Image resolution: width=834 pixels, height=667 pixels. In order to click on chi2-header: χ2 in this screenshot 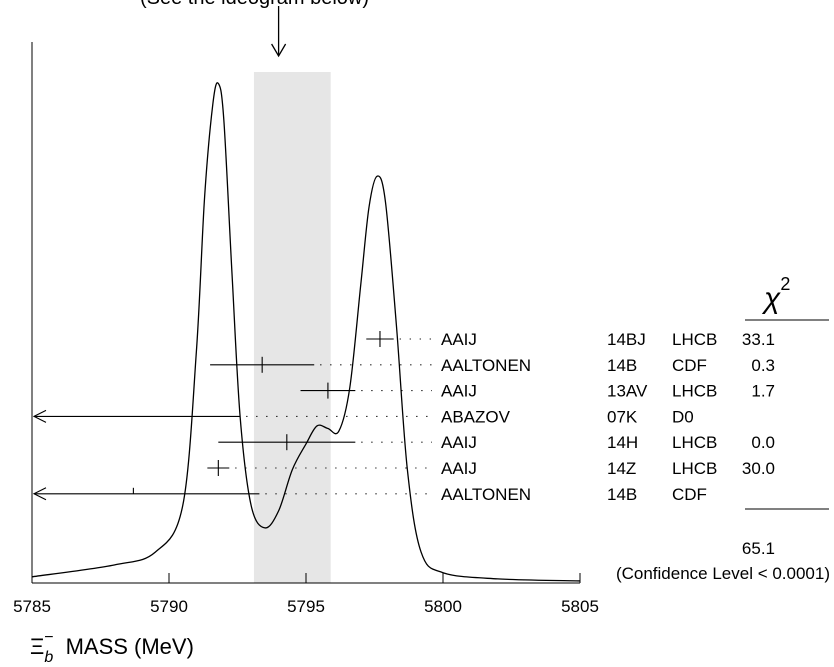, I will do `click(775, 294)`.